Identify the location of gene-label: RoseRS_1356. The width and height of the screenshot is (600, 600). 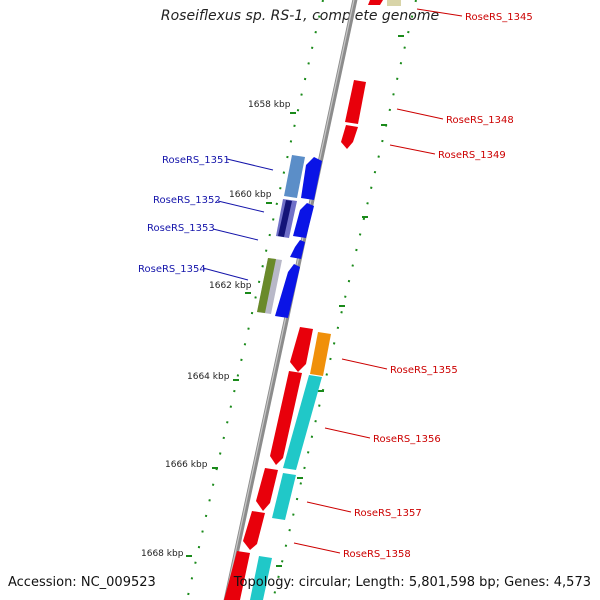
(407, 439).